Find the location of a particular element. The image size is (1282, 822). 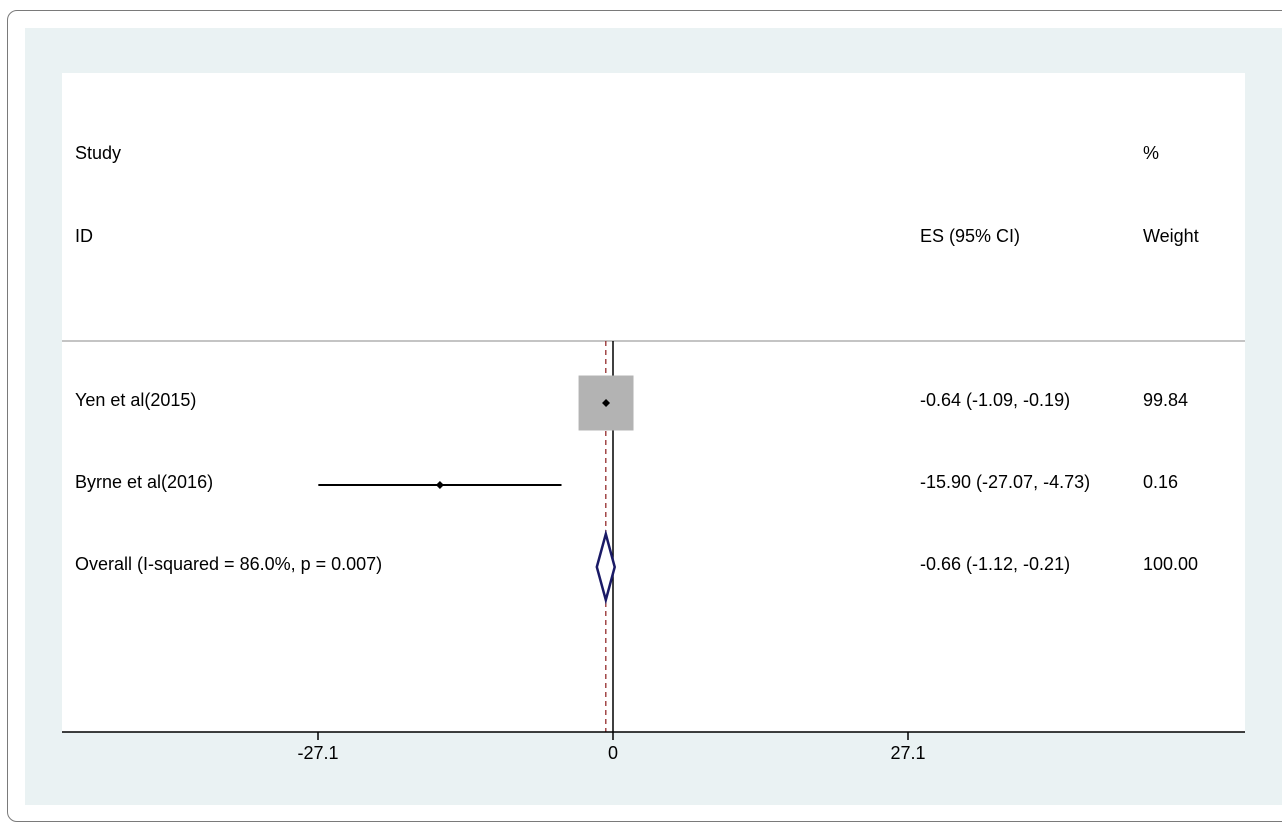

x-axis-ticks: -27.1 0 27.1 is located at coordinates (611, 747).